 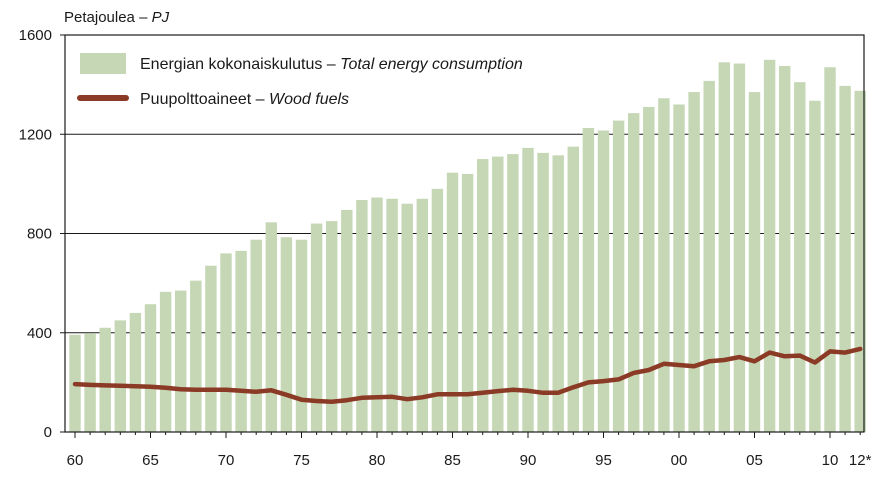 I want to click on y-tick-label: 1600, so click(x=35, y=35).